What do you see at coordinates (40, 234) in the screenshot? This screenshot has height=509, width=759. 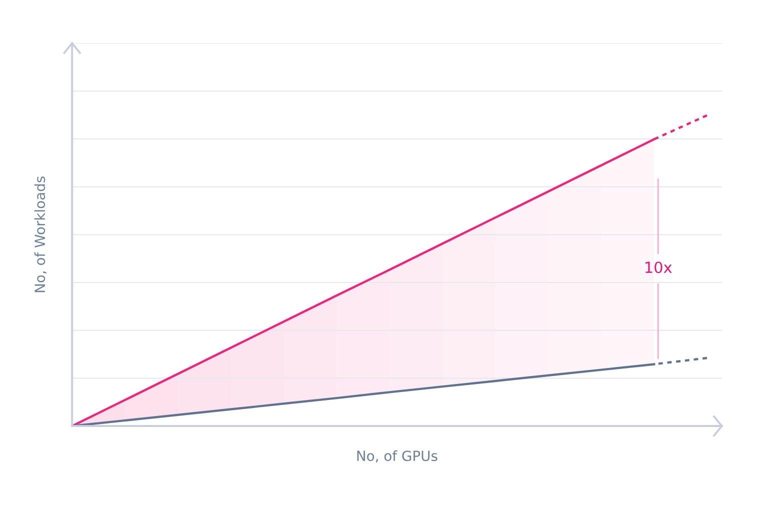 I see `y-axis-title: No, of Workloads` at bounding box center [40, 234].